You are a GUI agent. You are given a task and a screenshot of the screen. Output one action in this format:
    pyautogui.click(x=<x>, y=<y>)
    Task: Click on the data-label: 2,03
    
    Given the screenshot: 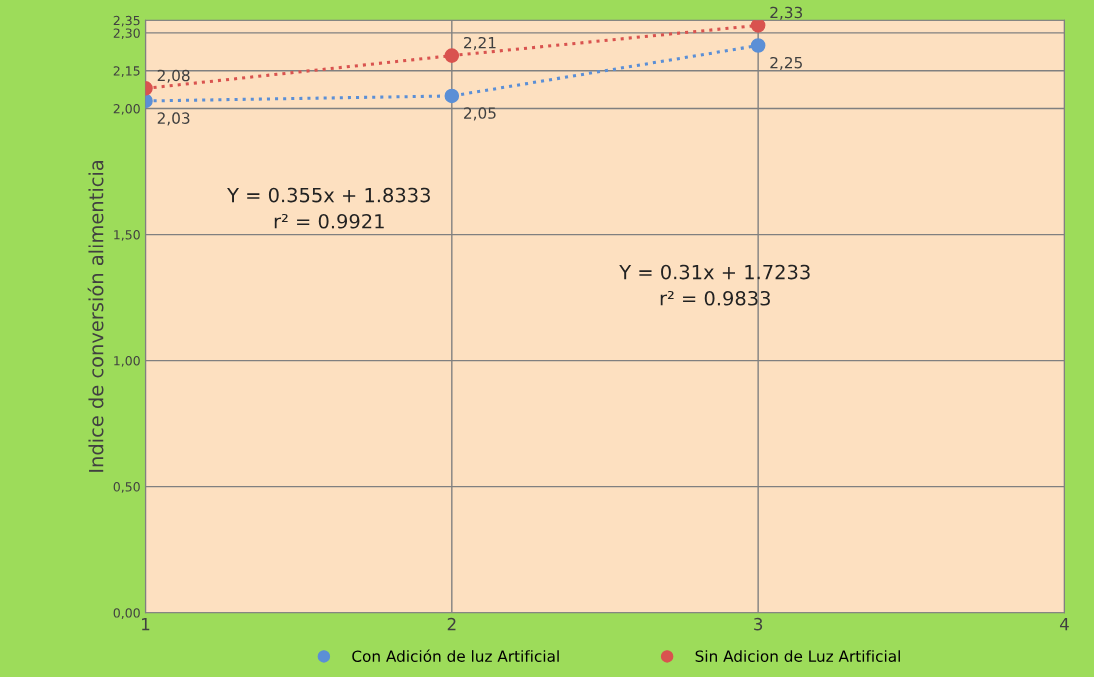 What is the action you would take?
    pyautogui.click(x=173, y=119)
    